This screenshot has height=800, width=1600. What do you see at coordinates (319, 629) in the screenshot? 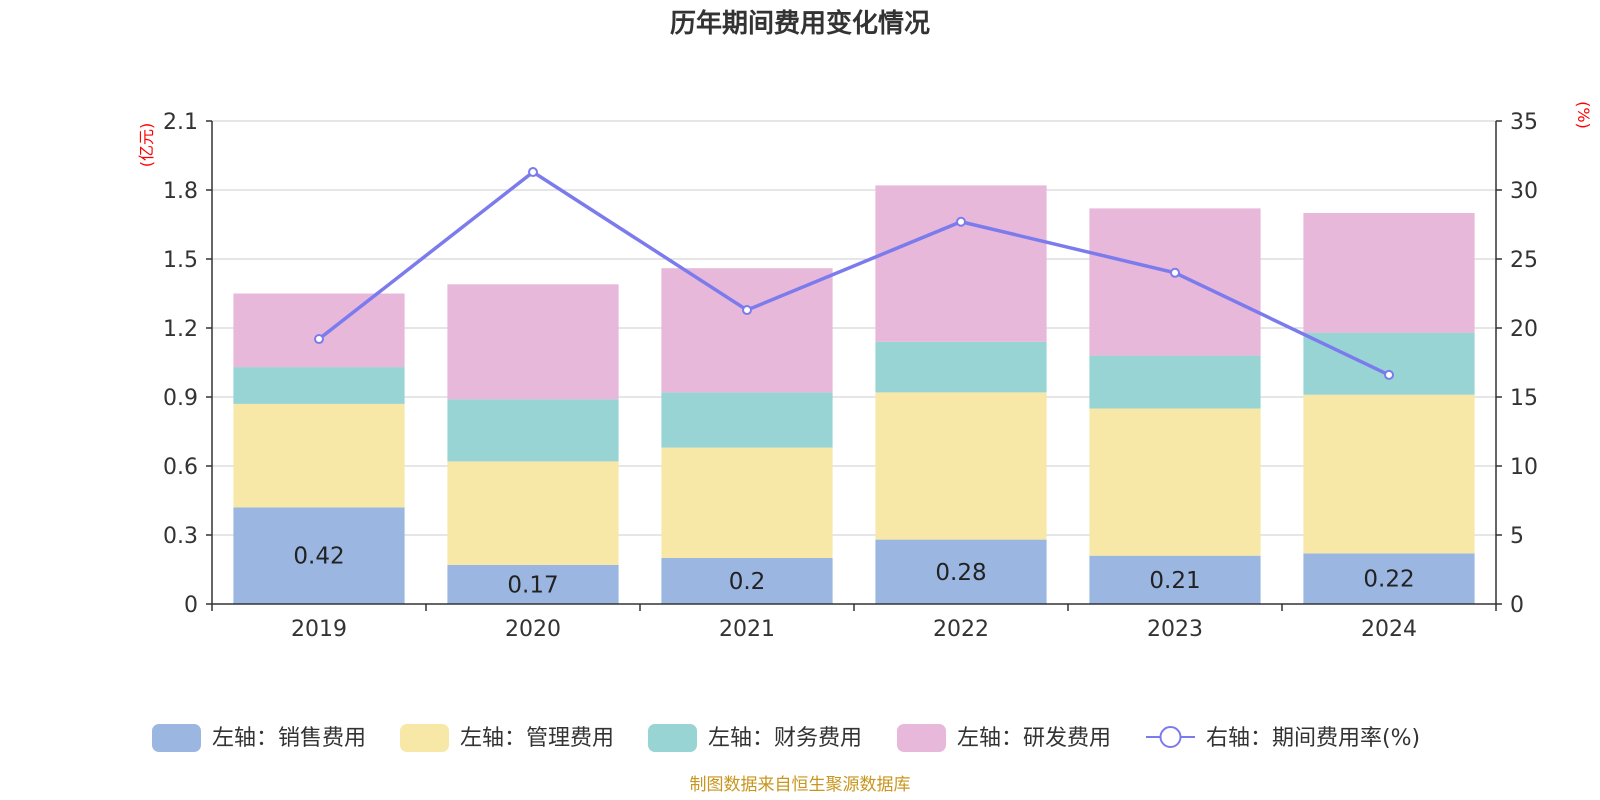
I see `x-tick-label: 2019` at bounding box center [319, 629].